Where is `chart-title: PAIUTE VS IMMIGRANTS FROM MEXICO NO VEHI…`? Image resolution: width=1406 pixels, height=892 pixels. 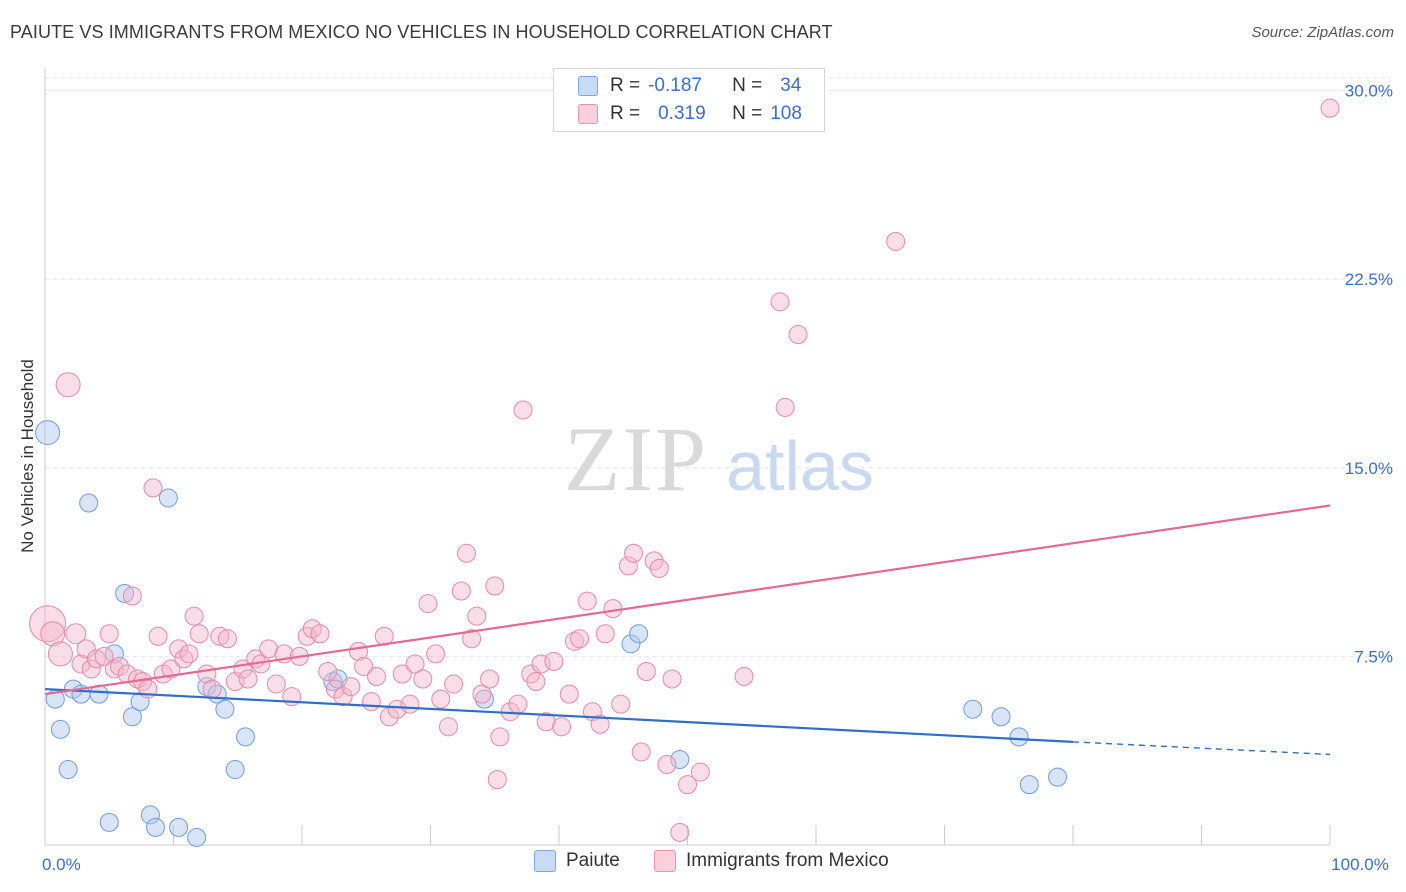
chart-title: PAIUTE VS IMMIGRANTS FROM MEXICO NO VEHI… is located at coordinates (421, 32).